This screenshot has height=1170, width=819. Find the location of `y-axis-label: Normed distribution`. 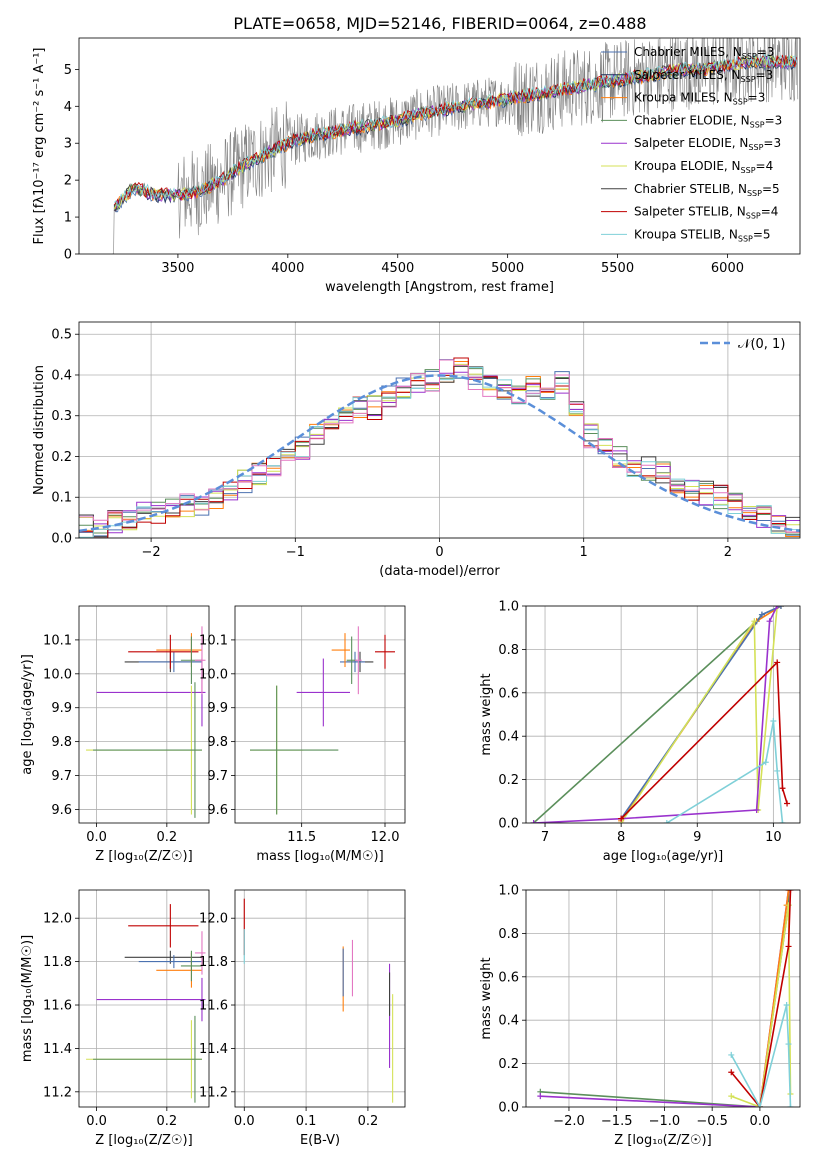

y-axis-label: Normed distribution is located at coordinates (39, 430).